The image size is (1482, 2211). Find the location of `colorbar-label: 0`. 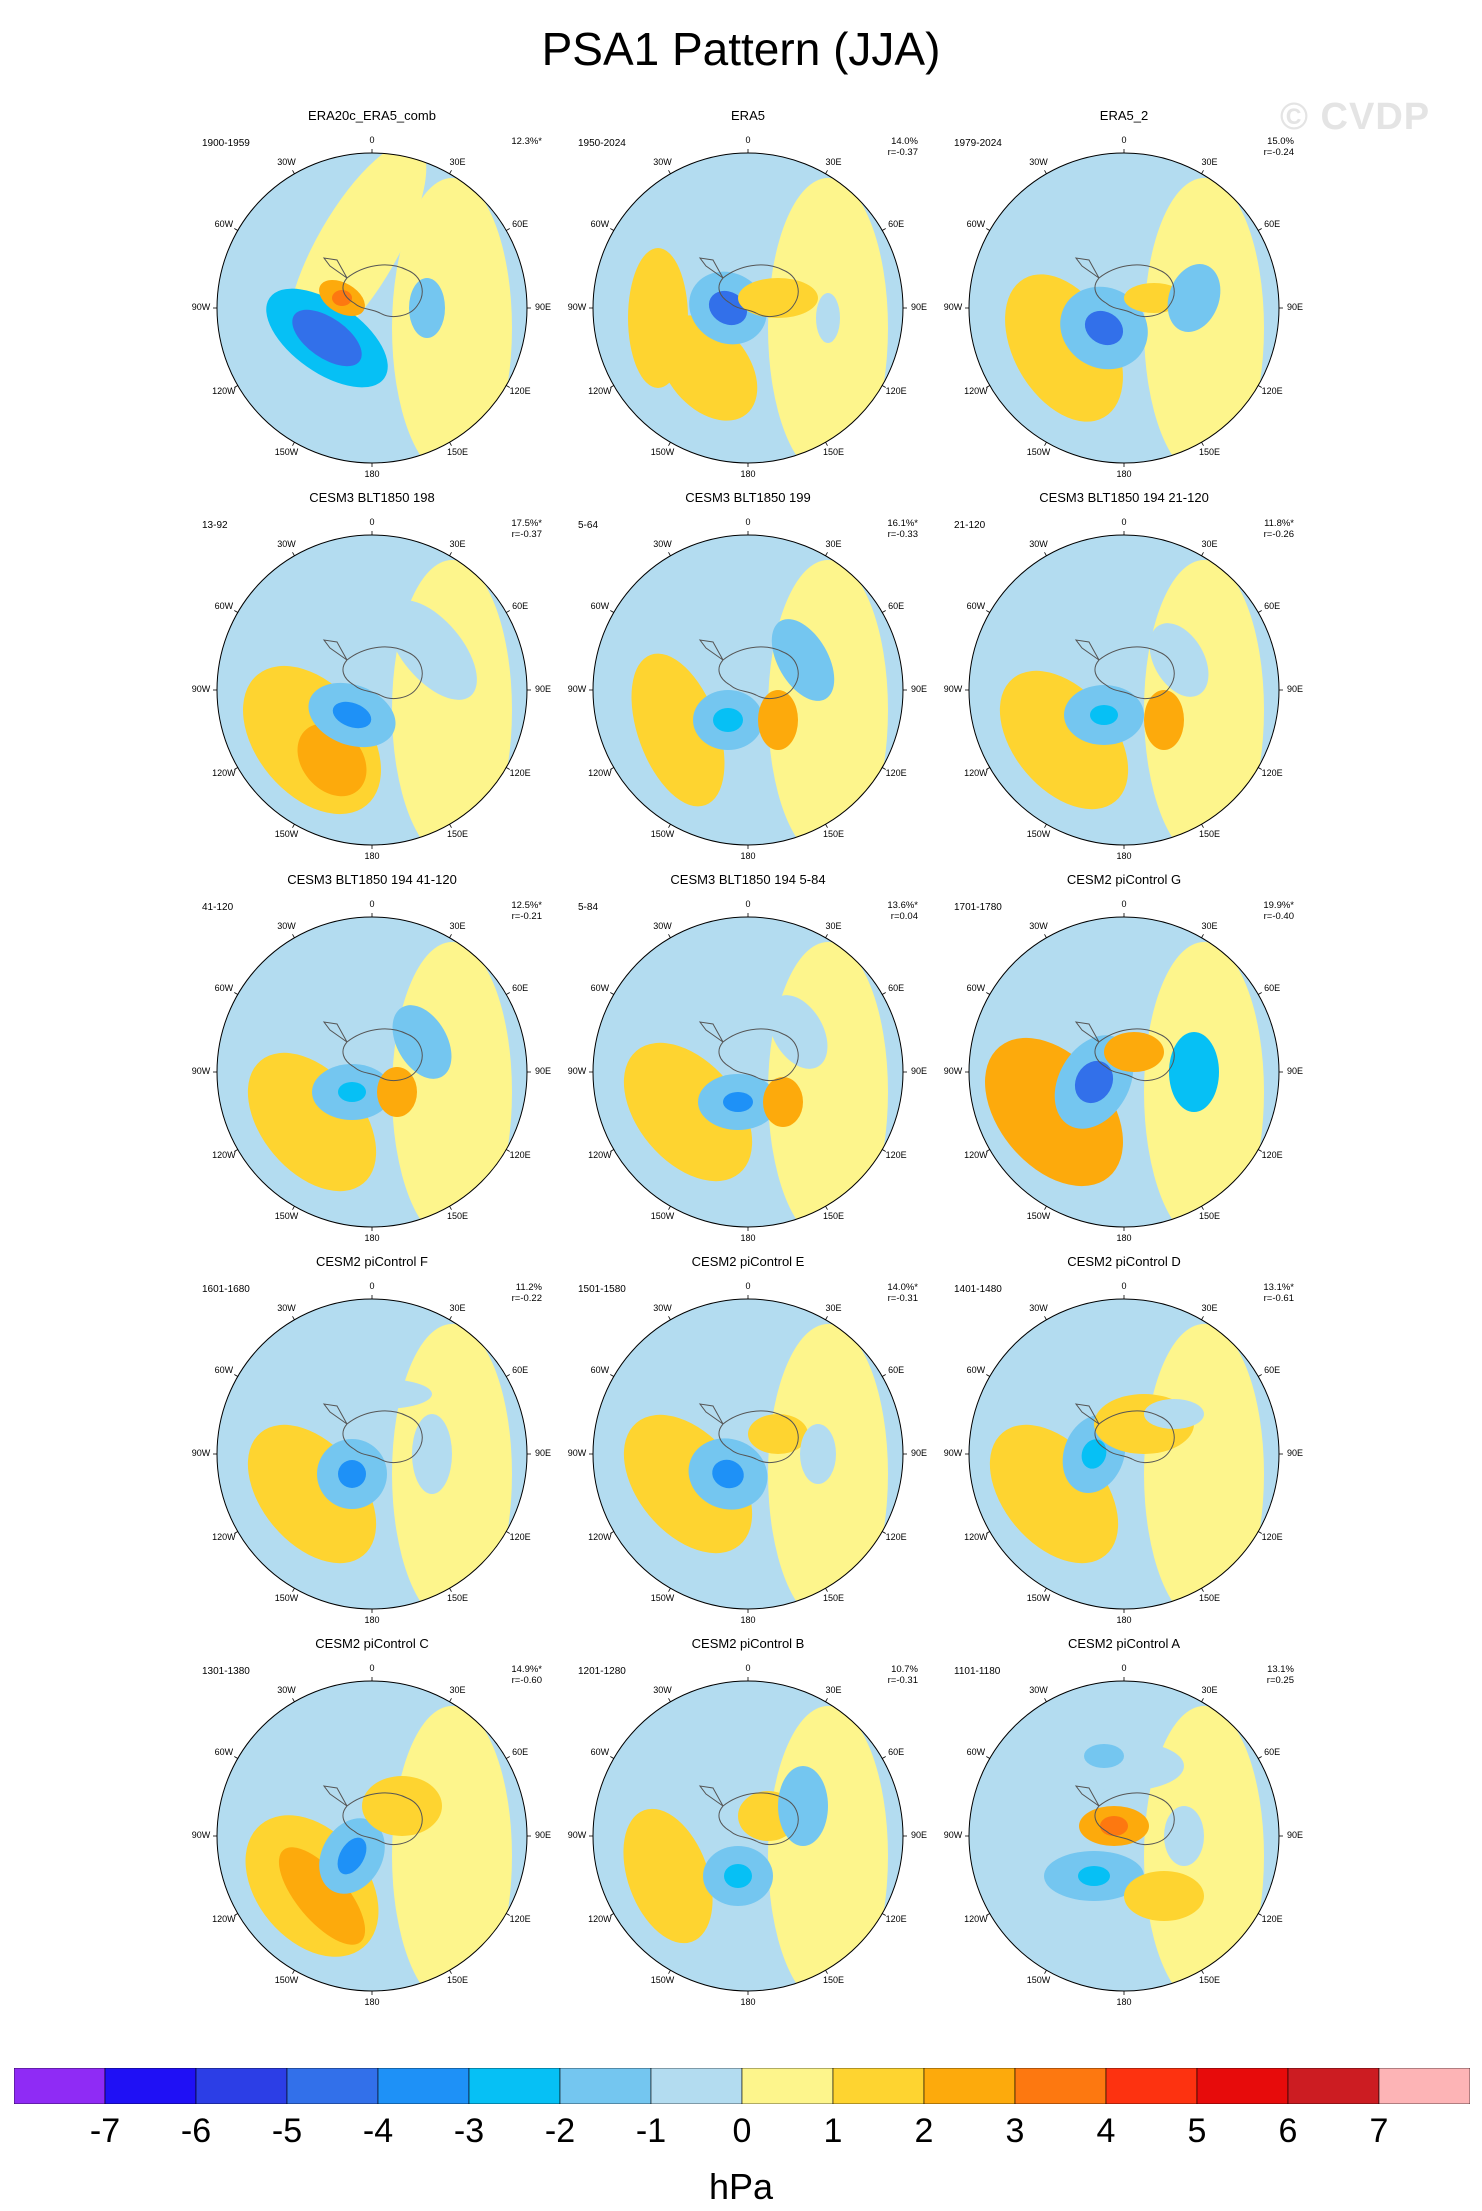

colorbar-label: 0 is located at coordinates (742, 2131).